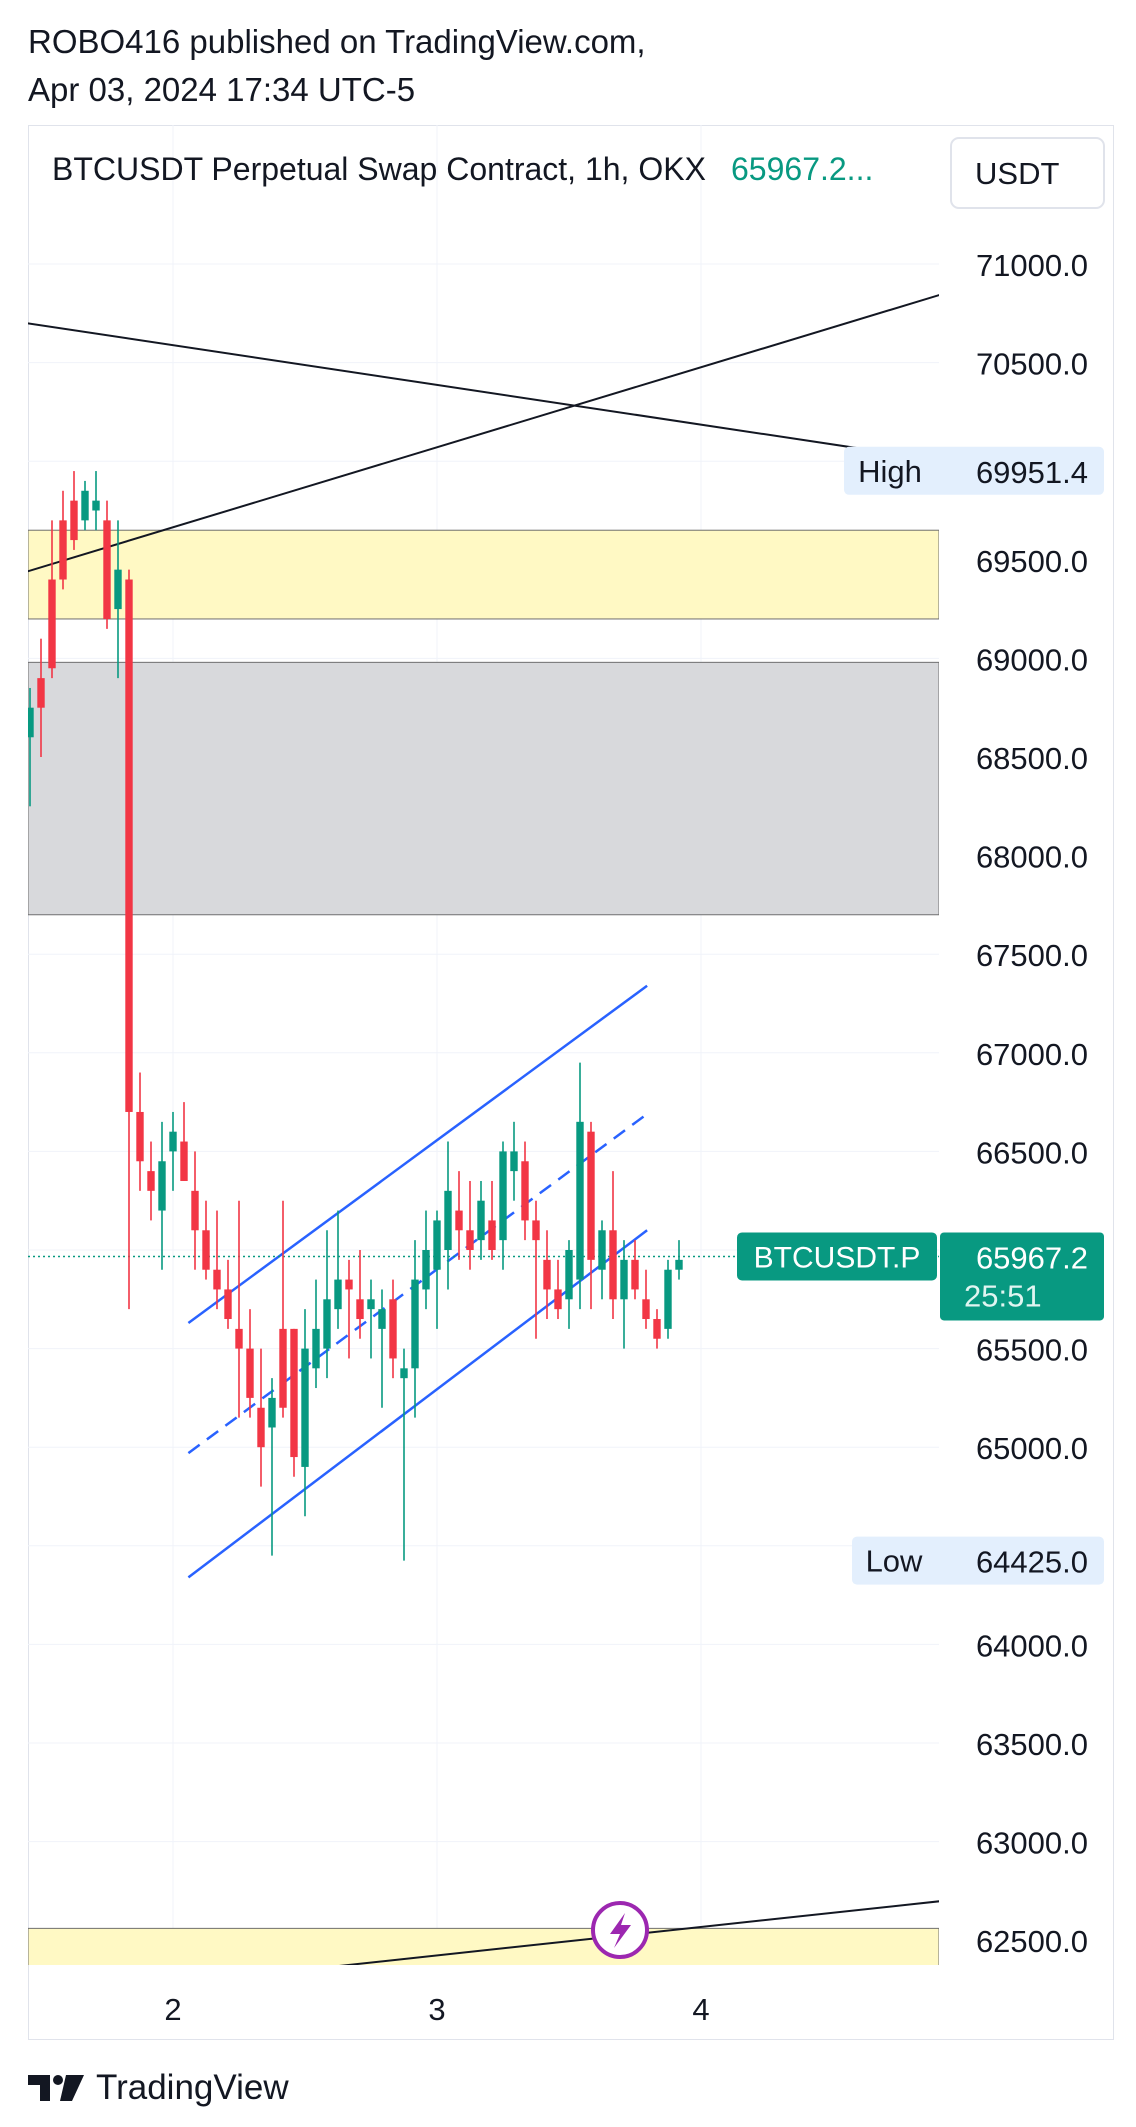  What do you see at coordinates (485, 392) in the screenshot?
I see `descending-trendline` at bounding box center [485, 392].